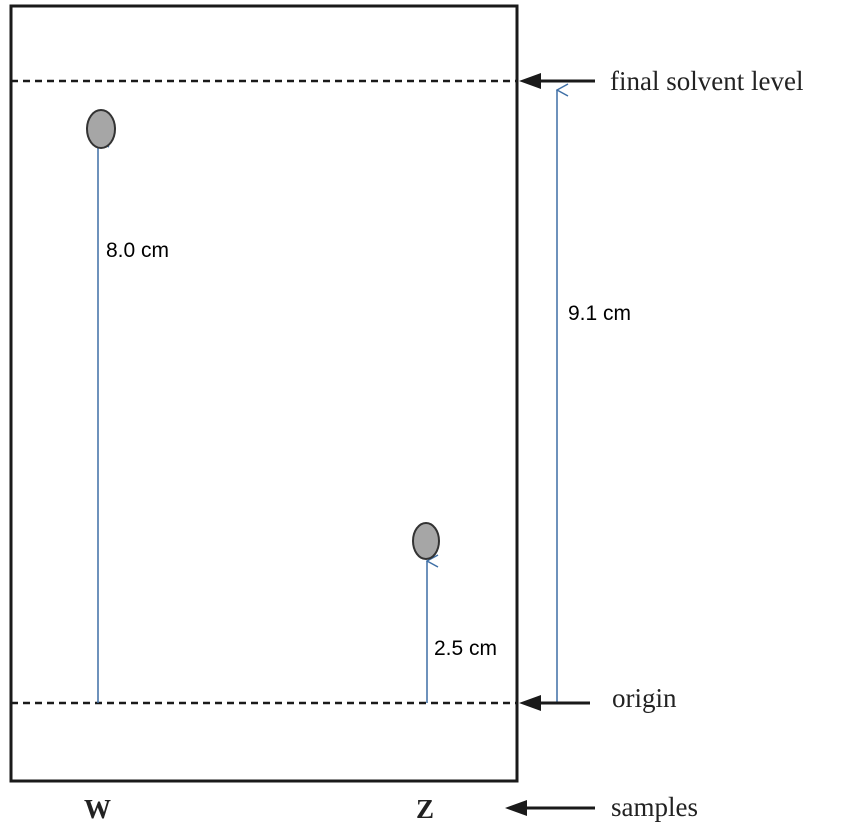 The image size is (854, 829). Describe the element at coordinates (554, 703) in the screenshot. I see `origin-pointer-arrow` at that location.